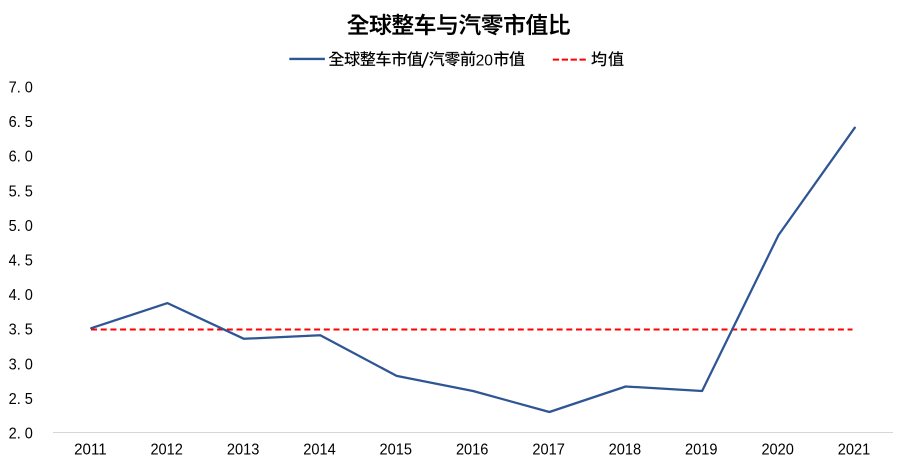  What do you see at coordinates (243, 450) in the screenshot?
I see `svg-text: 2013` at bounding box center [243, 450].